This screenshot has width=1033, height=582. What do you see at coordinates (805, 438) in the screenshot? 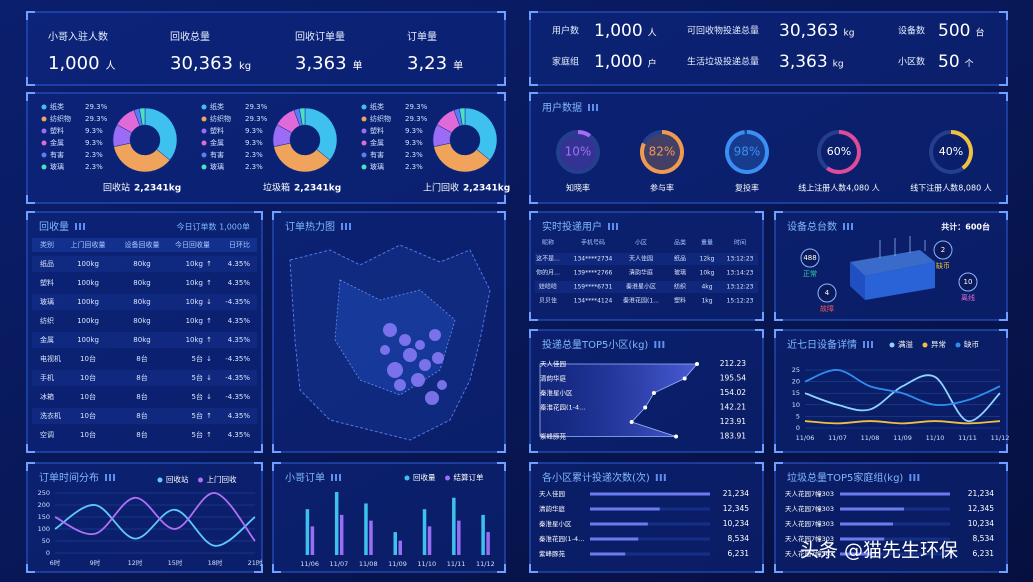
I see `x-tick-label: 11/06` at bounding box center [805, 438].